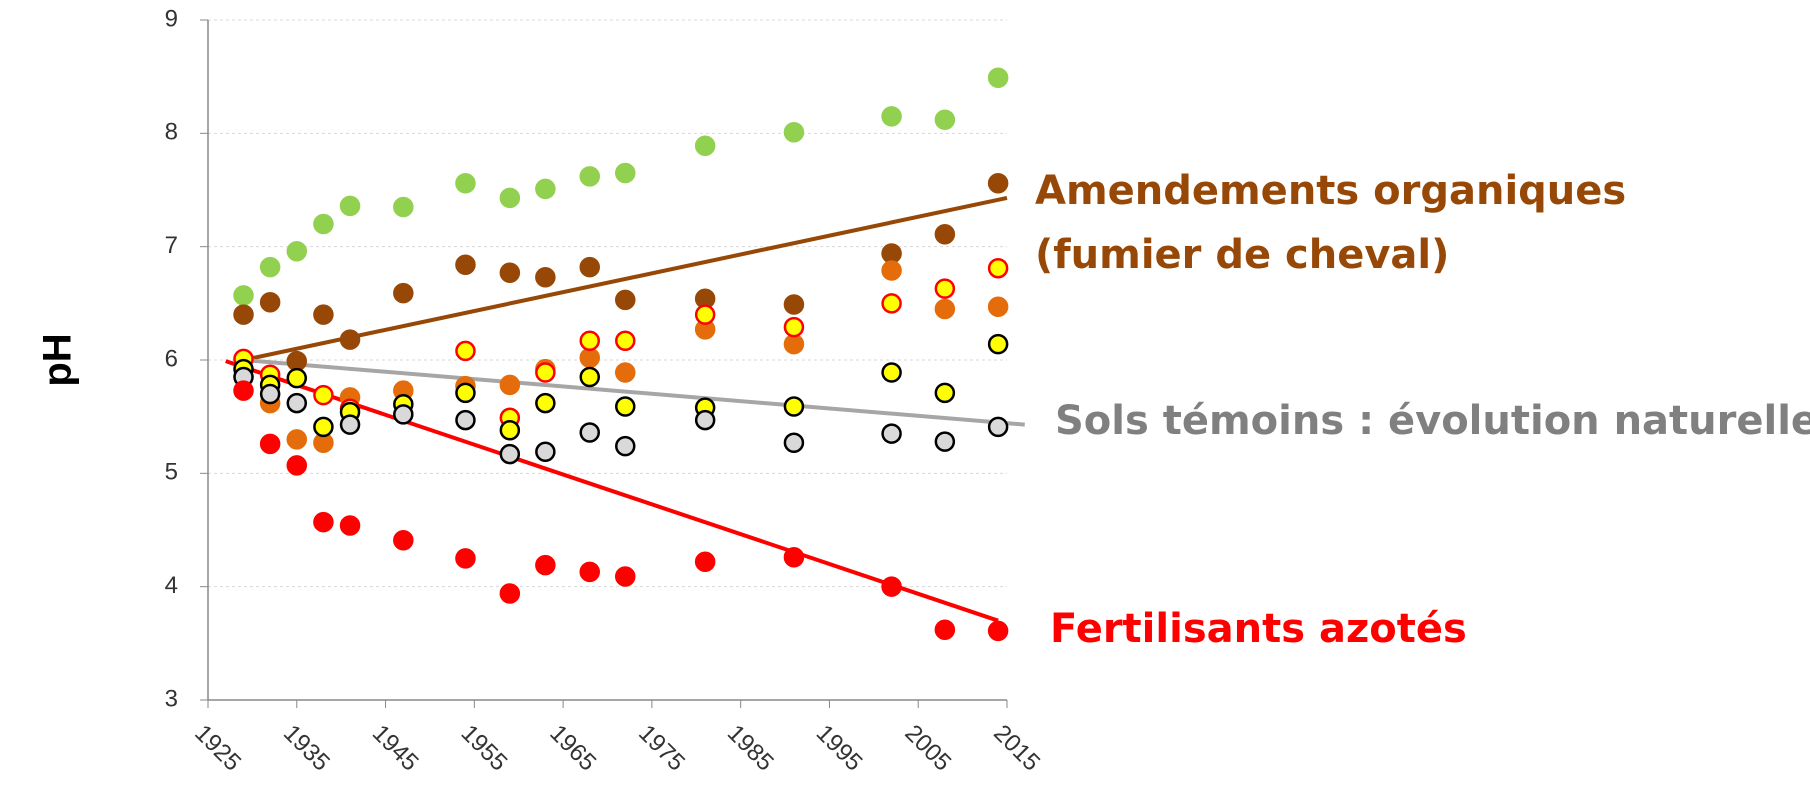 The image size is (1810, 801). Describe the element at coordinates (839, 748) in the screenshot. I see `x-tick-label: 1995` at that location.